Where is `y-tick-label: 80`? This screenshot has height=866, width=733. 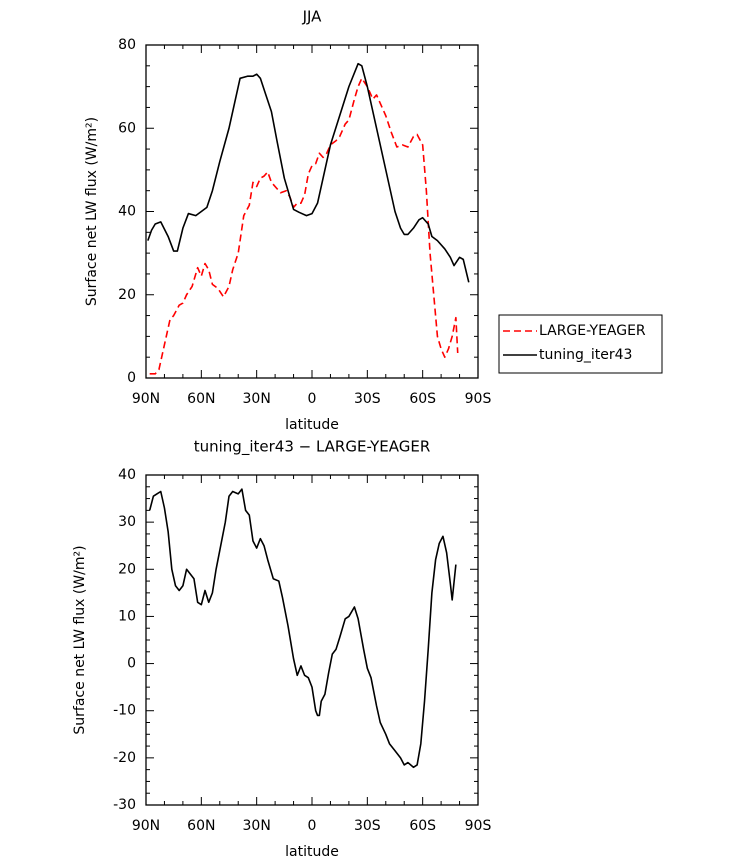 y-tick-label: 80 is located at coordinates (127, 45).